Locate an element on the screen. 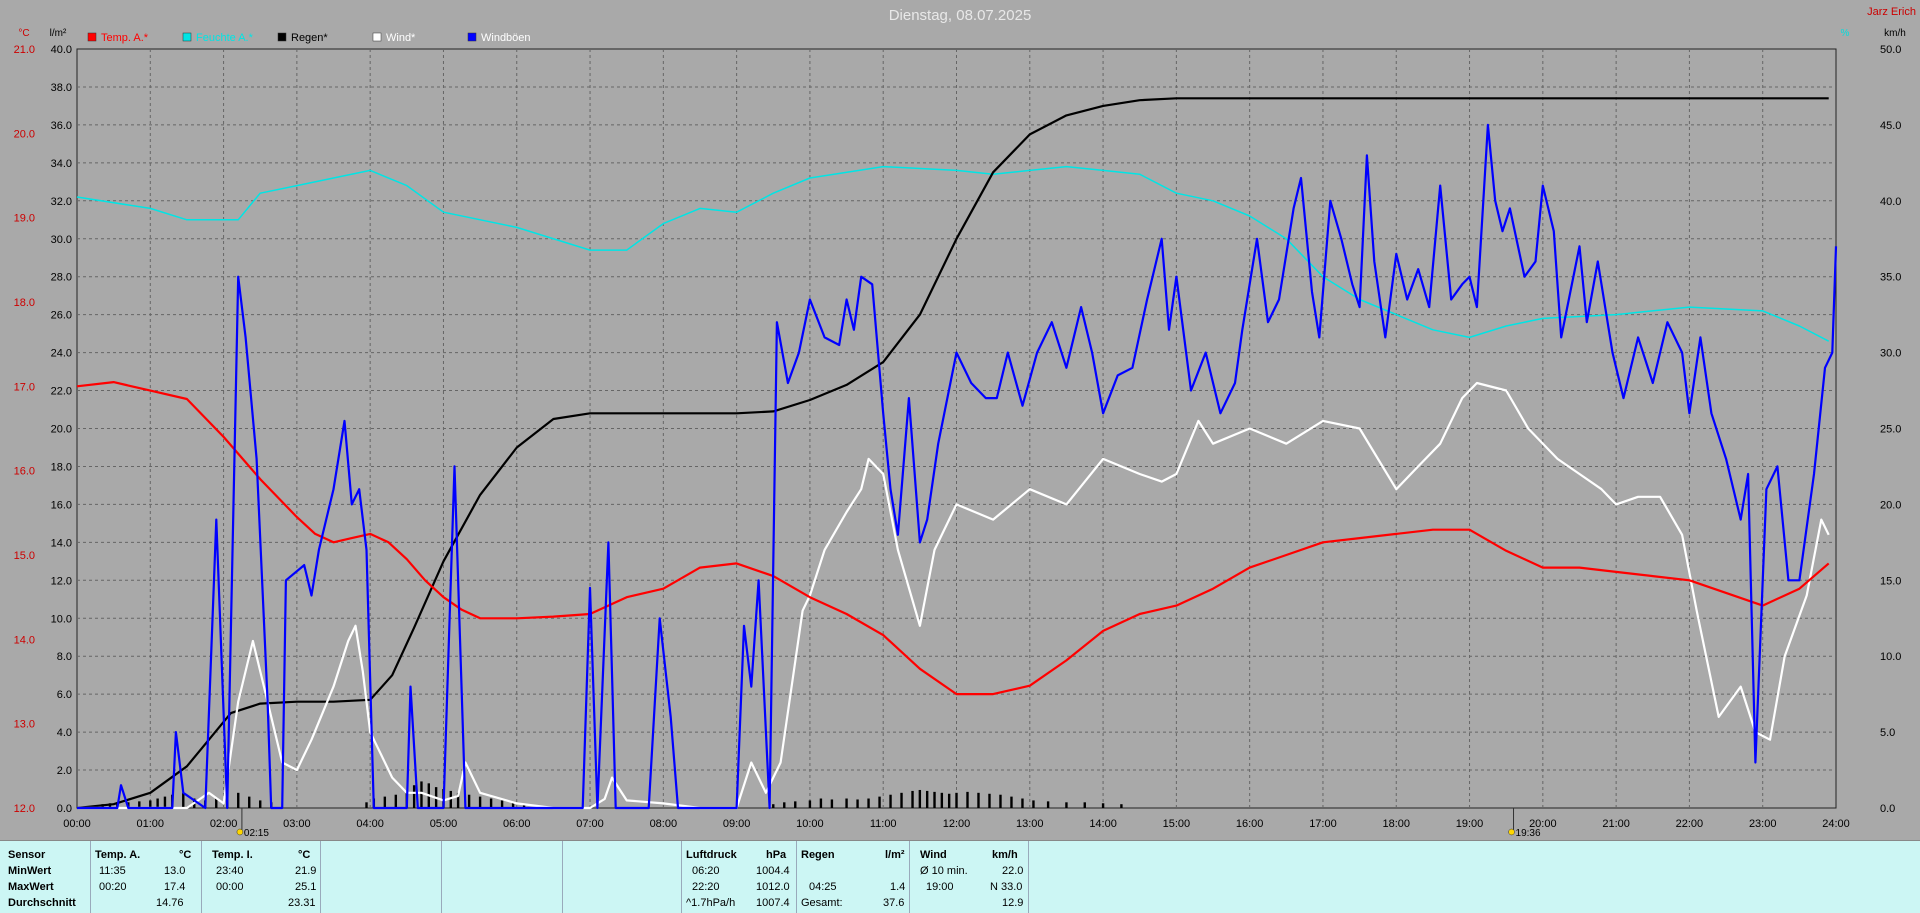  time-tick-label: 18:00 is located at coordinates (1396, 824).